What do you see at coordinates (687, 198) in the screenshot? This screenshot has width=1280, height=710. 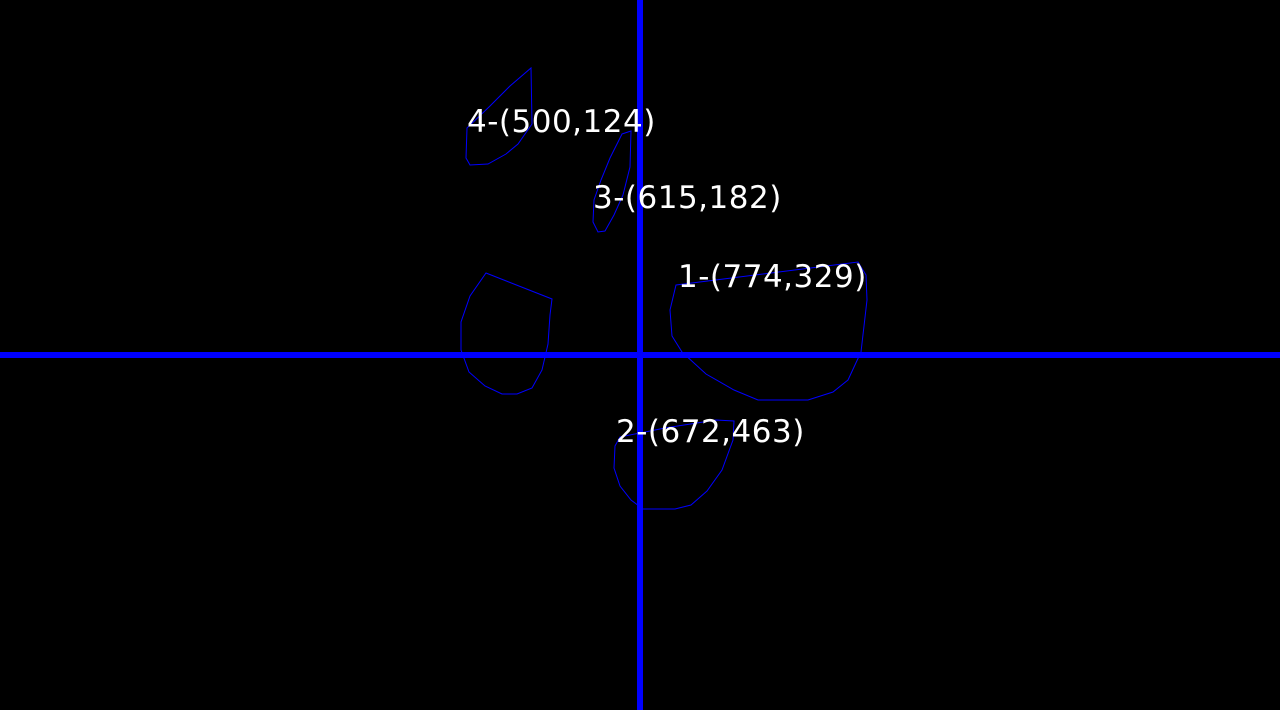 I see `object-3-label: 3-(615,182)` at bounding box center [687, 198].